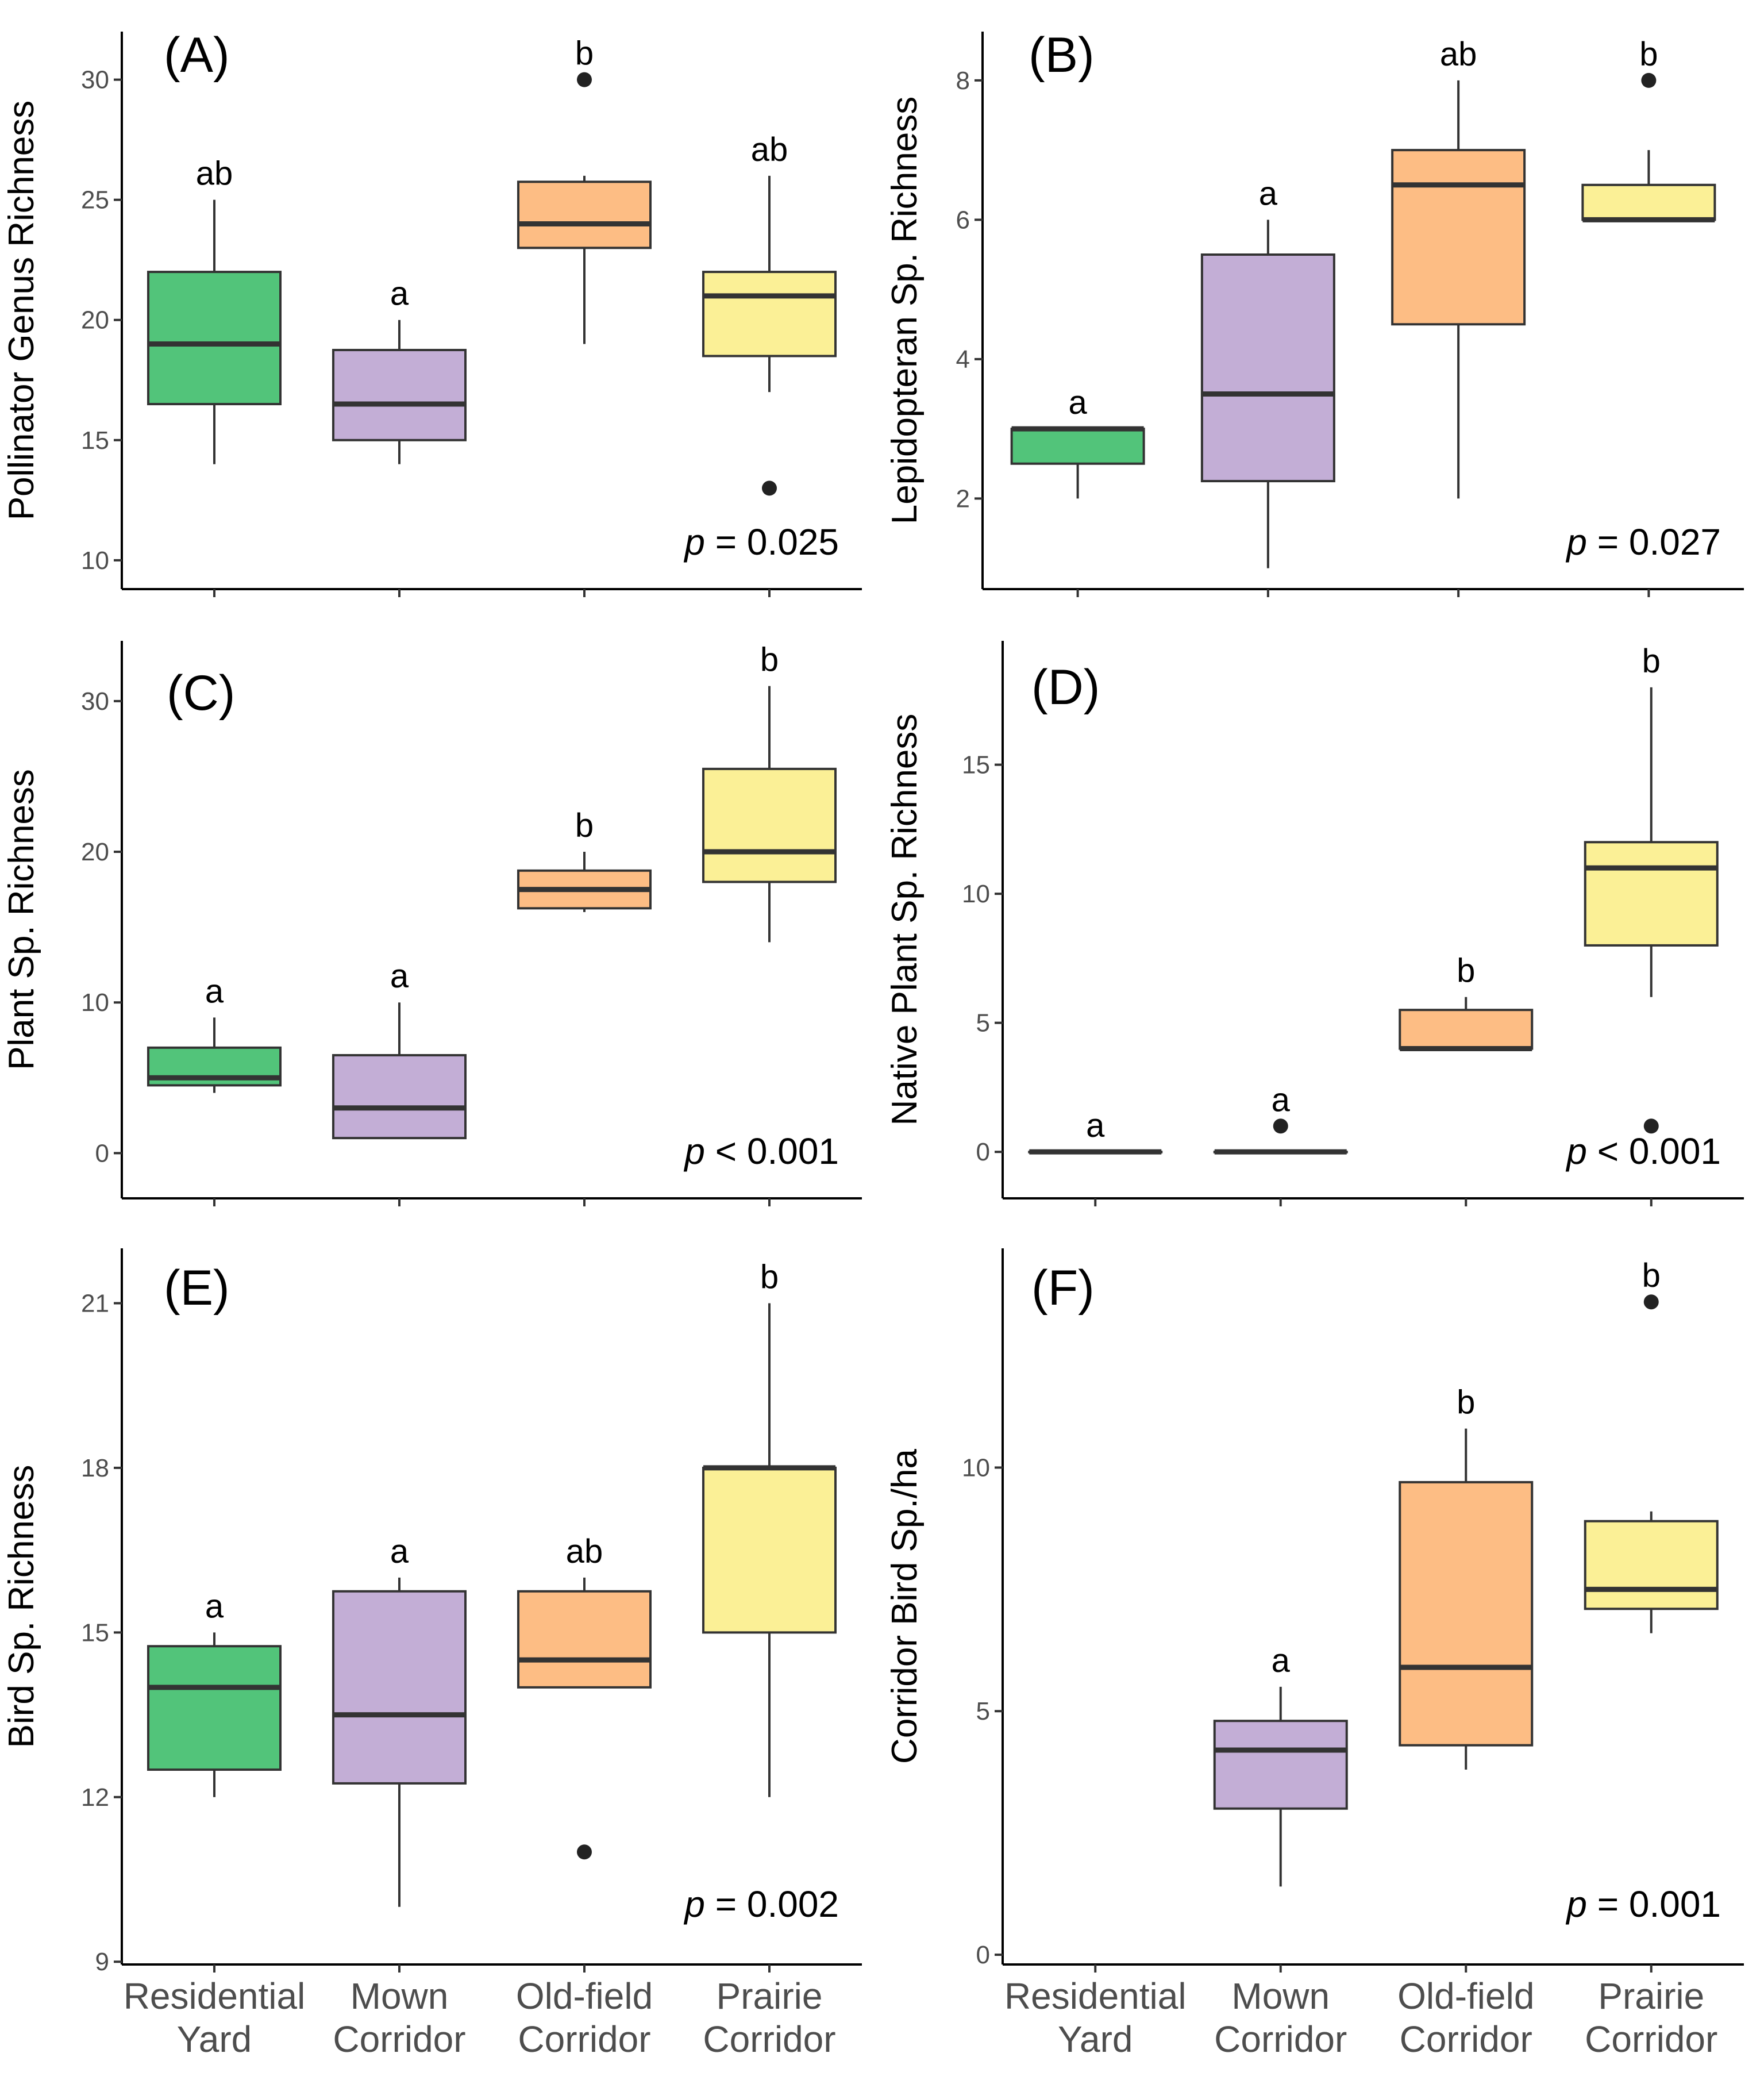 The height and width of the screenshot is (2080, 1764). Describe the element at coordinates (95, 1797) in the screenshot. I see `y-tick-label: 12` at that location.